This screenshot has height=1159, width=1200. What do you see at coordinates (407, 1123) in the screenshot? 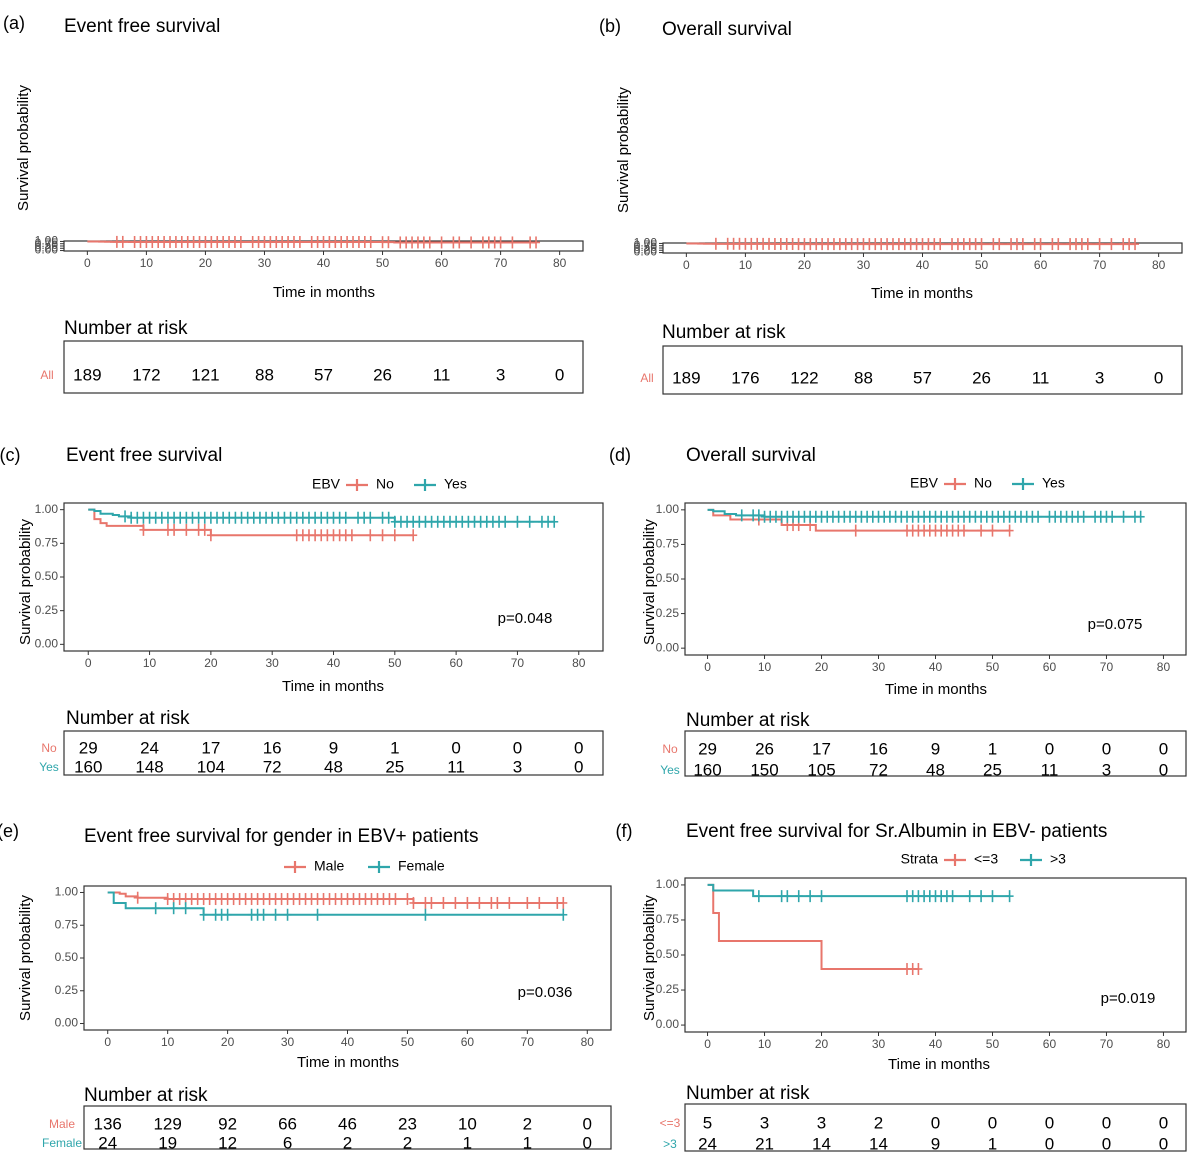
I see `risk-value: 23` at bounding box center [407, 1123].